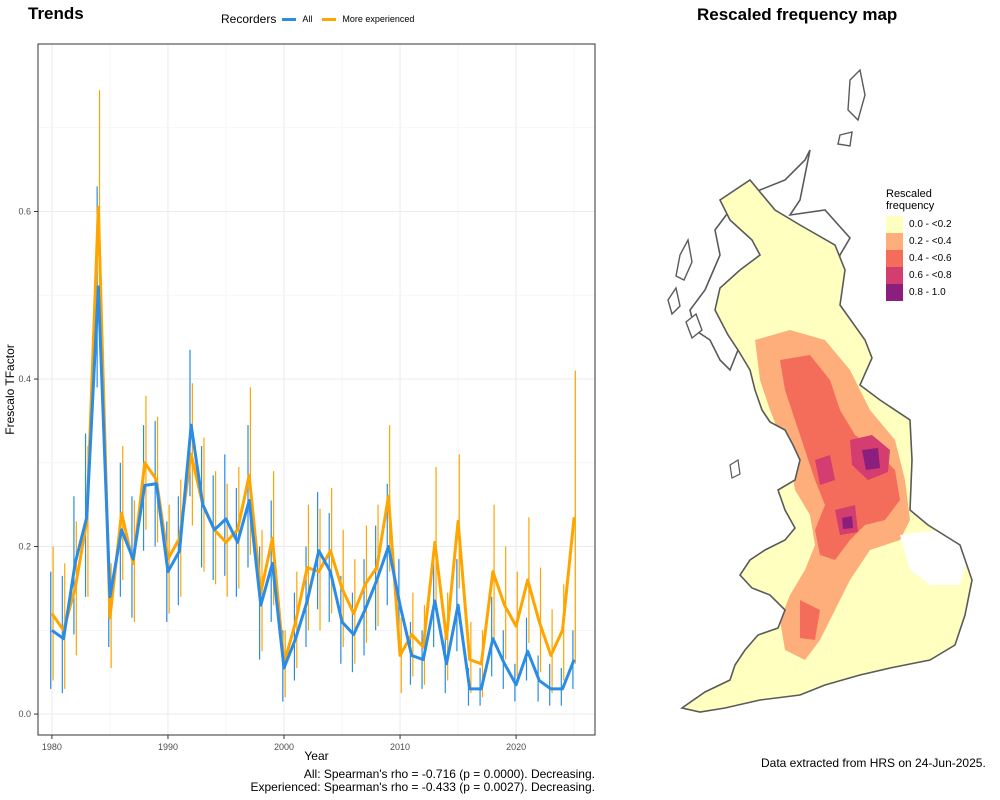  Describe the element at coordinates (797, 14) in the screenshot. I see `map-title: Rescaled frequency map` at that location.